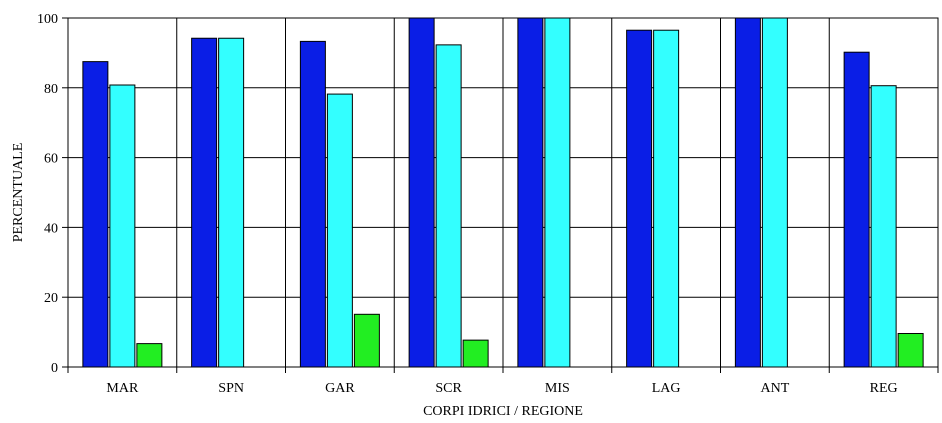 Image resolution: width=942 pixels, height=423 pixels. What do you see at coordinates (51, 159) in the screenshot?
I see `y-tick-label: 60` at bounding box center [51, 159].